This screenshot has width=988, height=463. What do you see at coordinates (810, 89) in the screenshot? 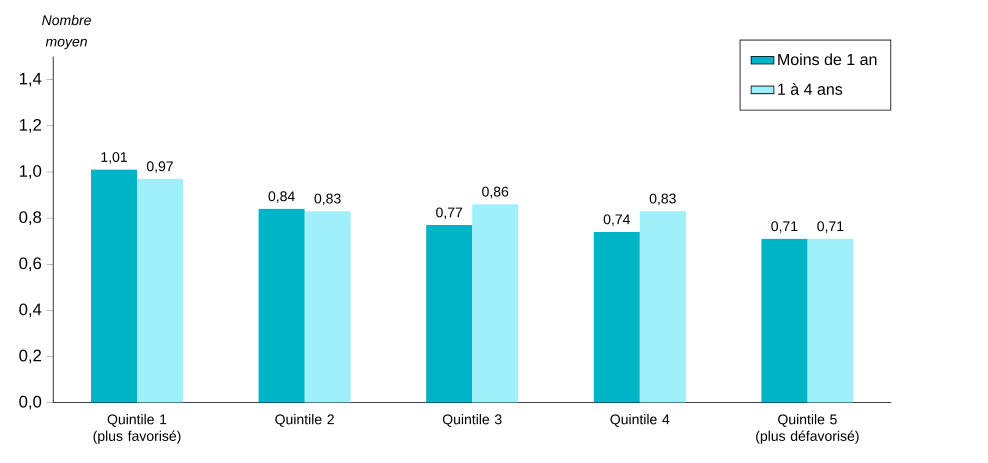
I see `legend-label: 1 à 4 ans` at bounding box center [810, 89].